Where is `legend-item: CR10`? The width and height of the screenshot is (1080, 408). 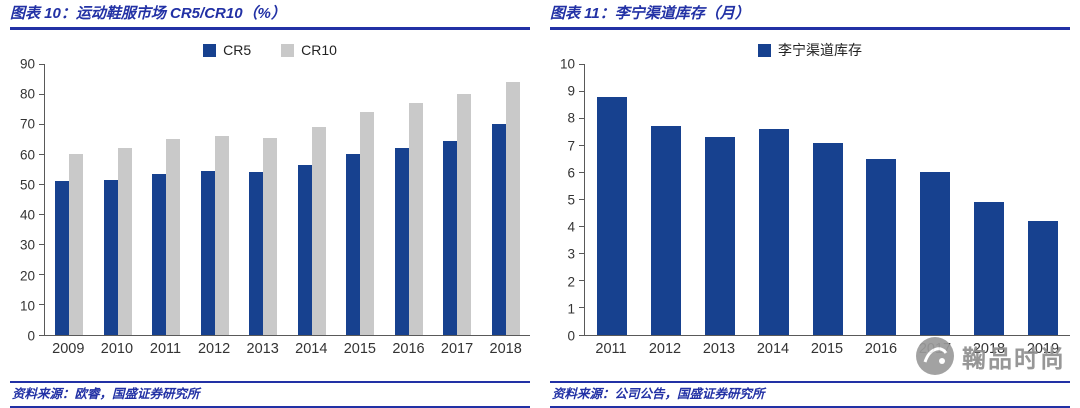
legend-item: CR10 is located at coordinates (309, 50).